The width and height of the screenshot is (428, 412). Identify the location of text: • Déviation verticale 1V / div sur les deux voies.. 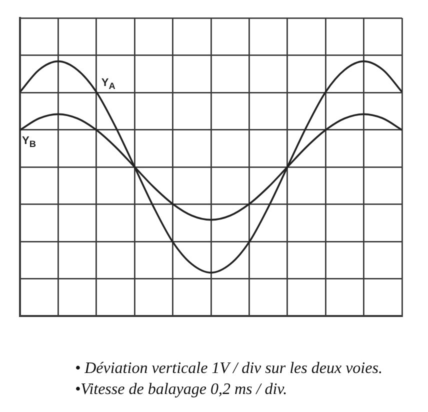
(229, 369).